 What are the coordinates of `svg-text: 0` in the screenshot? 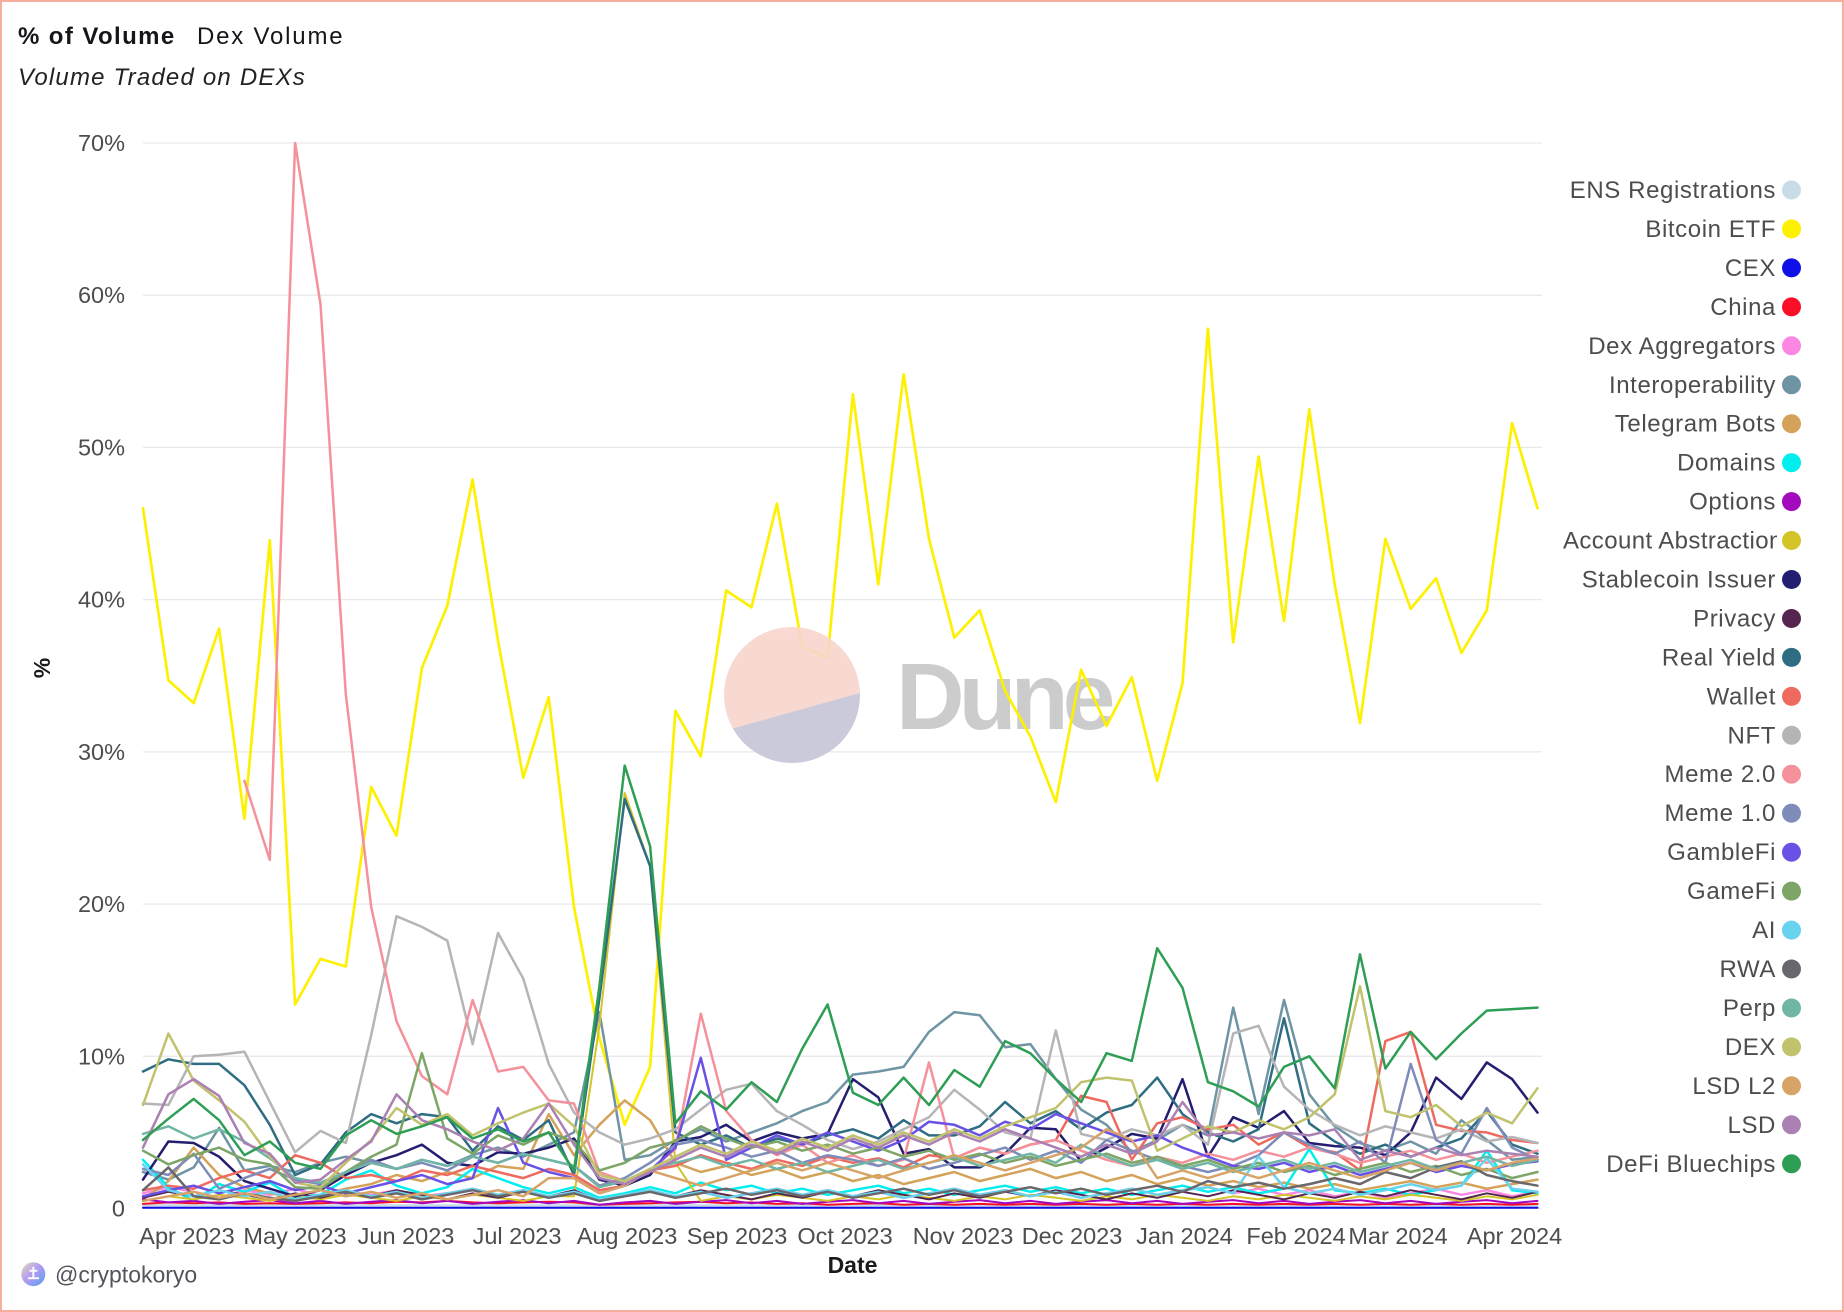 It's located at (118, 1209).